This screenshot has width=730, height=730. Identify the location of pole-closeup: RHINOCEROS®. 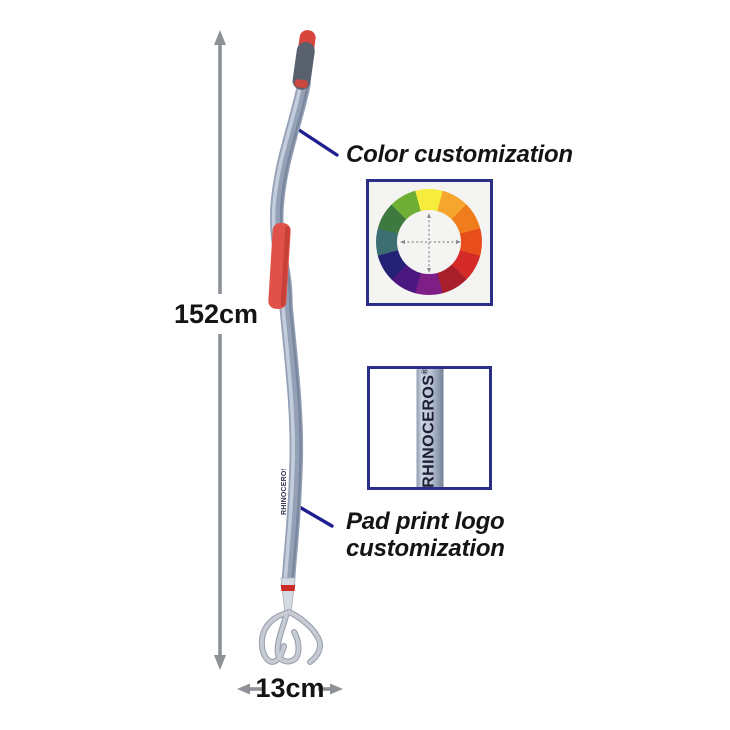
(429, 428).